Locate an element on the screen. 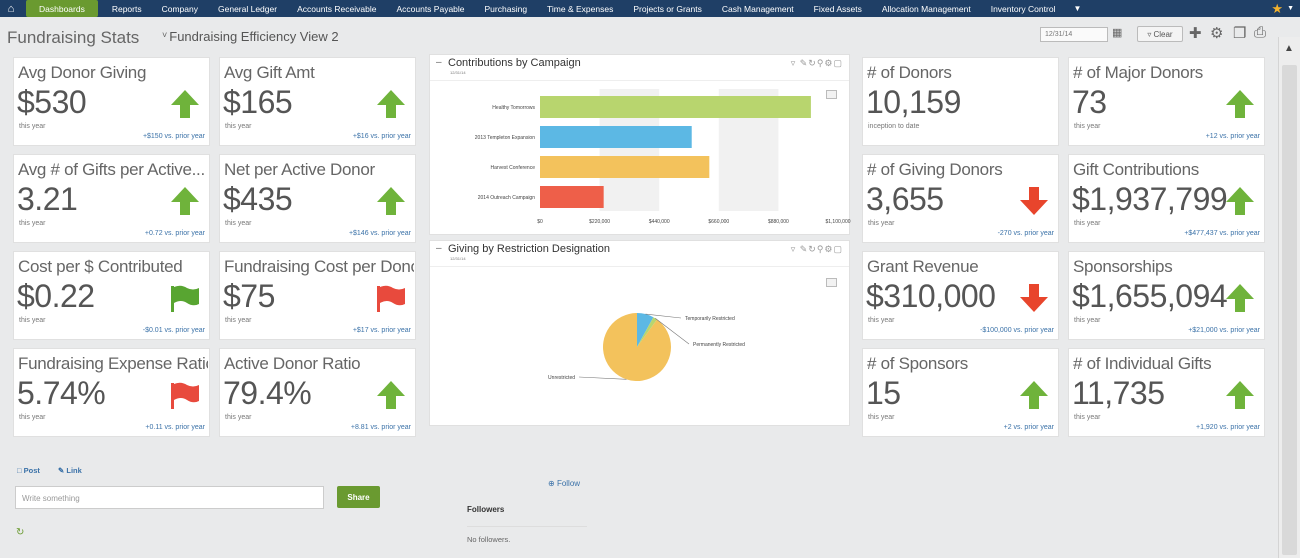 The image size is (1300, 558). scrollbar-thumb is located at coordinates (1289, 310).